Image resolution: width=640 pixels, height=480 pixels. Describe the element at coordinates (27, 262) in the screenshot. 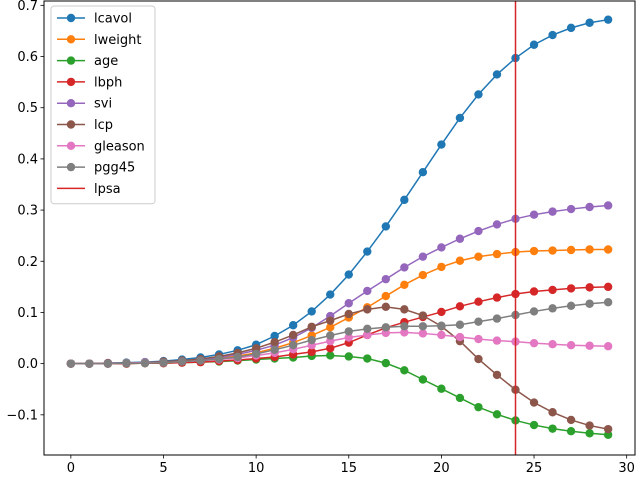

I see `y-tick-label: 0.2` at that location.